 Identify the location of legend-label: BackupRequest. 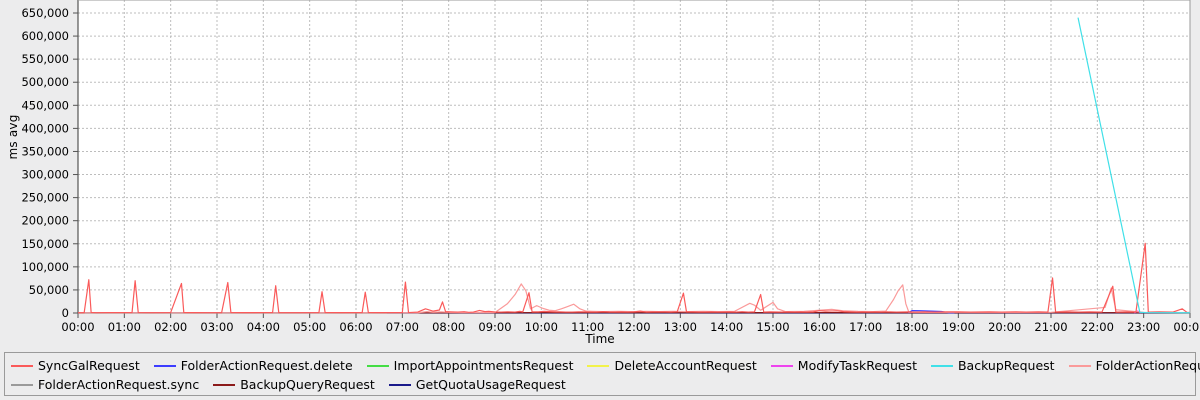
(1006, 365).